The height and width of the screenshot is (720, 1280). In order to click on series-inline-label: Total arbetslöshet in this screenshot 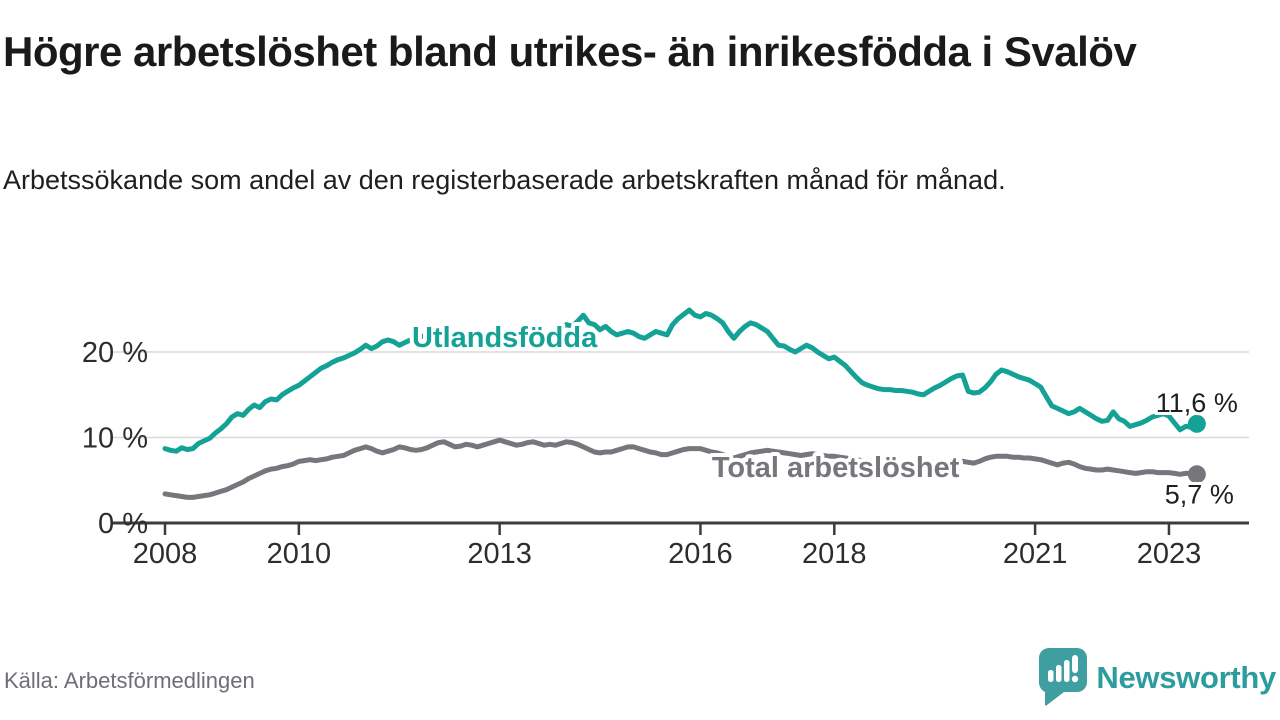, I will do `click(836, 468)`.